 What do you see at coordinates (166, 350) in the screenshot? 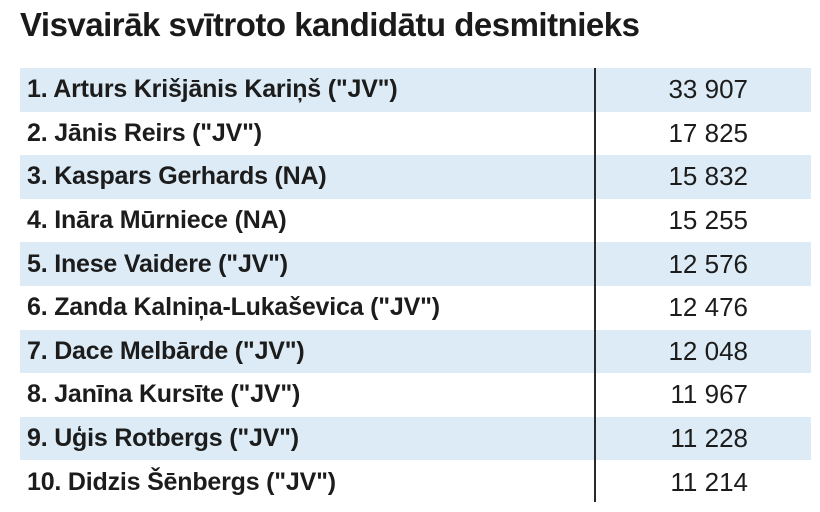
I see `candidate-name: 7. Dace Melbārde ("JV")` at bounding box center [166, 350].